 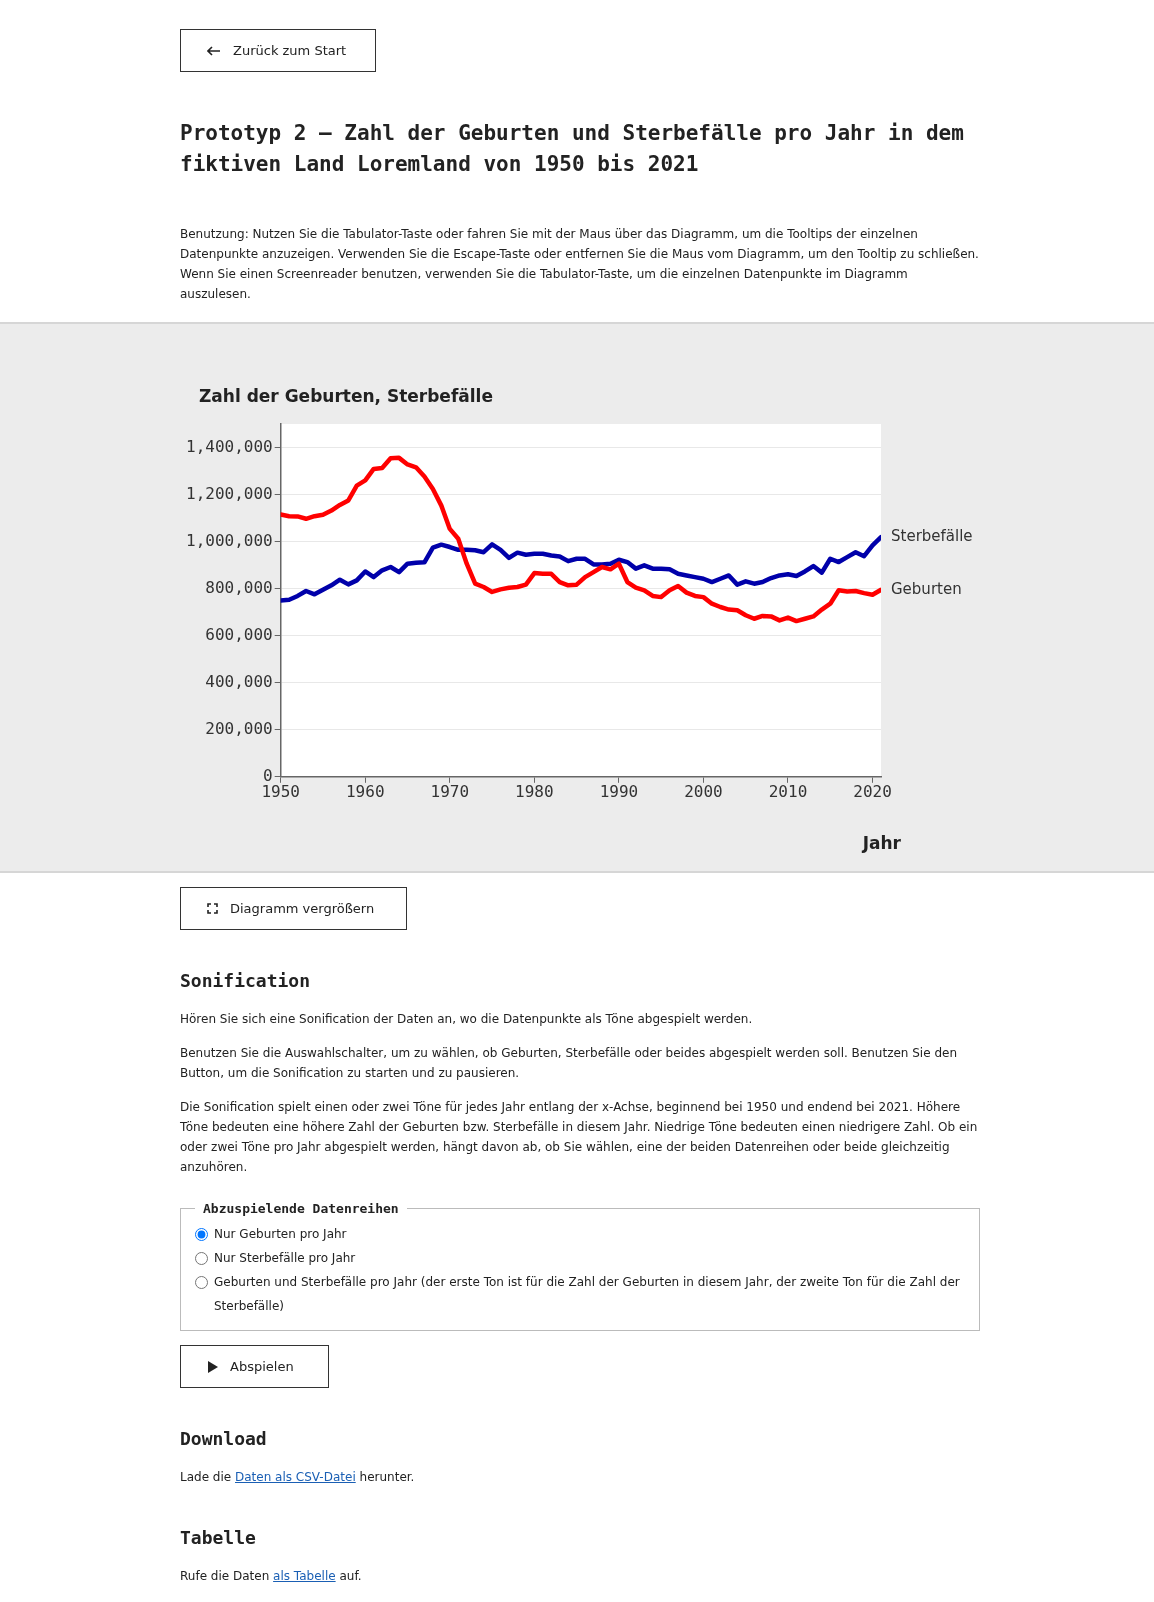 I want to click on y-axis-title: Zahl der Geburten, Sterbefälle, so click(x=346, y=396).